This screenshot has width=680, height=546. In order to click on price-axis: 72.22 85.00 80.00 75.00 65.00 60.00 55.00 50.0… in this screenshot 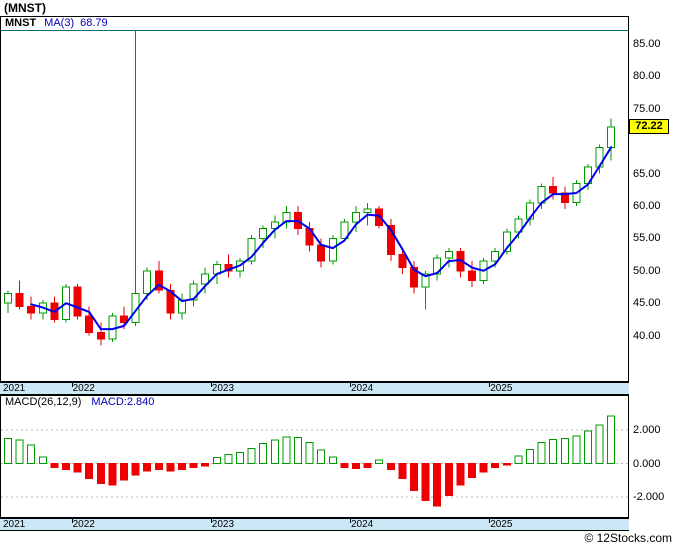, I will do `click(654, 199)`.